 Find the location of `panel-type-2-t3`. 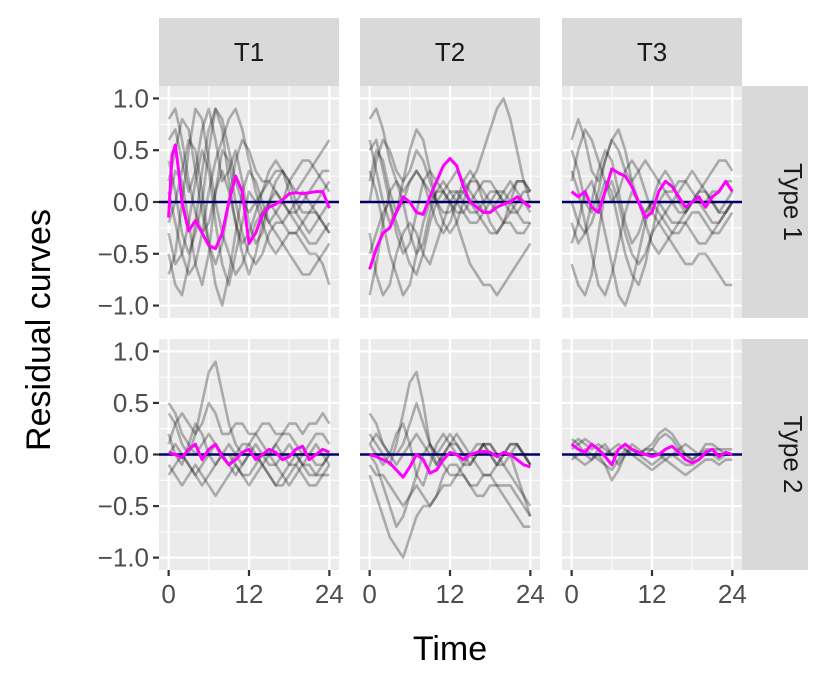

panel-type-2-t3 is located at coordinates (652, 454).